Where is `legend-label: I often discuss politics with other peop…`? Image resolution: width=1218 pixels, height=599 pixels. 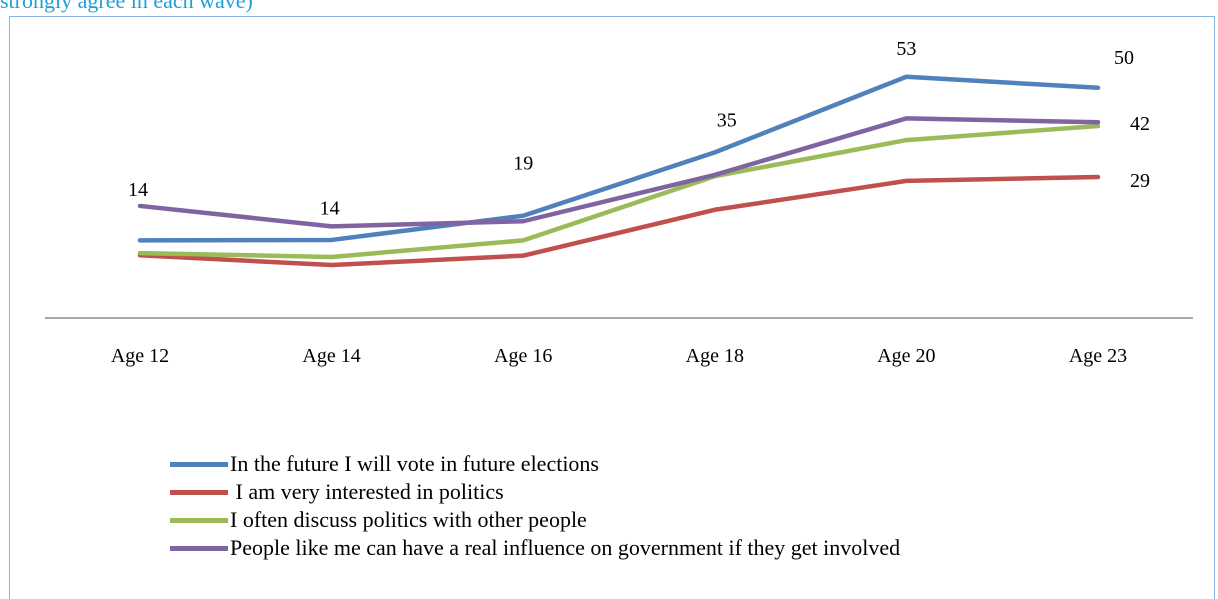
legend-label: I often discuss politics with other peop… is located at coordinates (408, 519).